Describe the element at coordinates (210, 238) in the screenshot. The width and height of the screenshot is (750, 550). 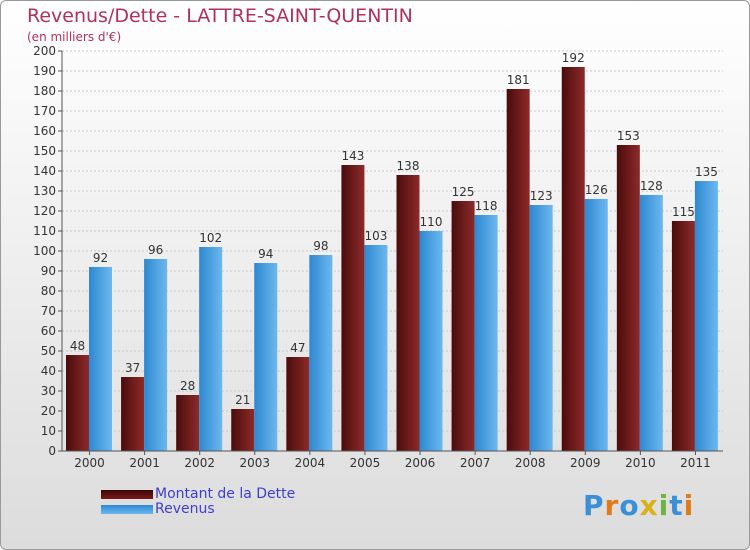
I see `bar-value-label: 102` at that location.